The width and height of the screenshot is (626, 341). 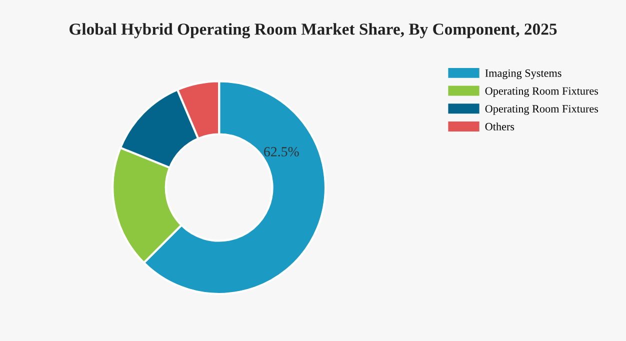 I want to click on legend-label: Imaging Systems, so click(x=523, y=74).